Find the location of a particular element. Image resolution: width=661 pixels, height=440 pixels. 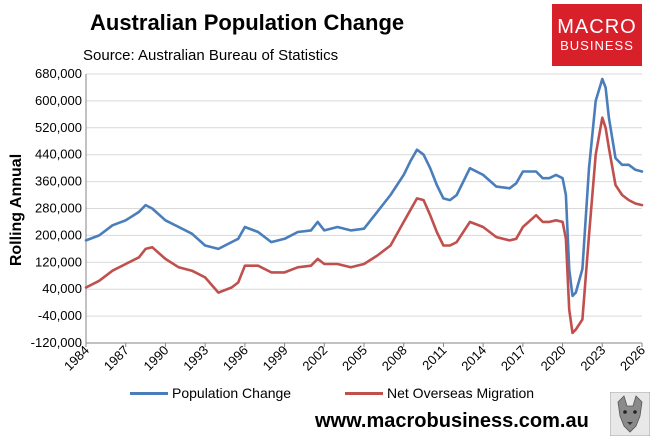

legend-item-migration: Net Overseas Migration is located at coordinates (439, 393).